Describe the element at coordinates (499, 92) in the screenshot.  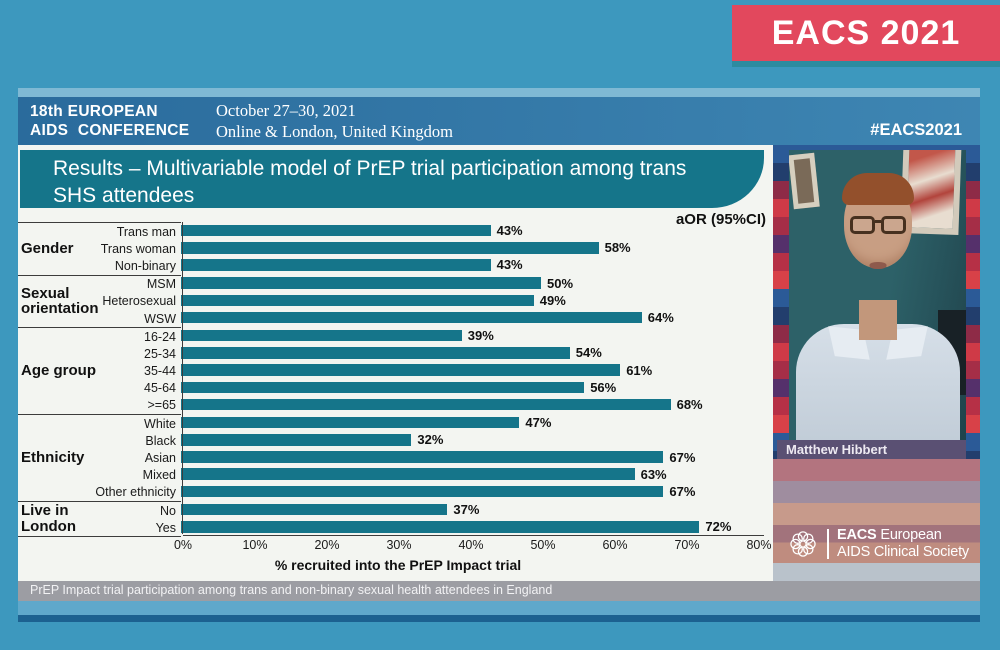
I see `frame-top-strip` at that location.